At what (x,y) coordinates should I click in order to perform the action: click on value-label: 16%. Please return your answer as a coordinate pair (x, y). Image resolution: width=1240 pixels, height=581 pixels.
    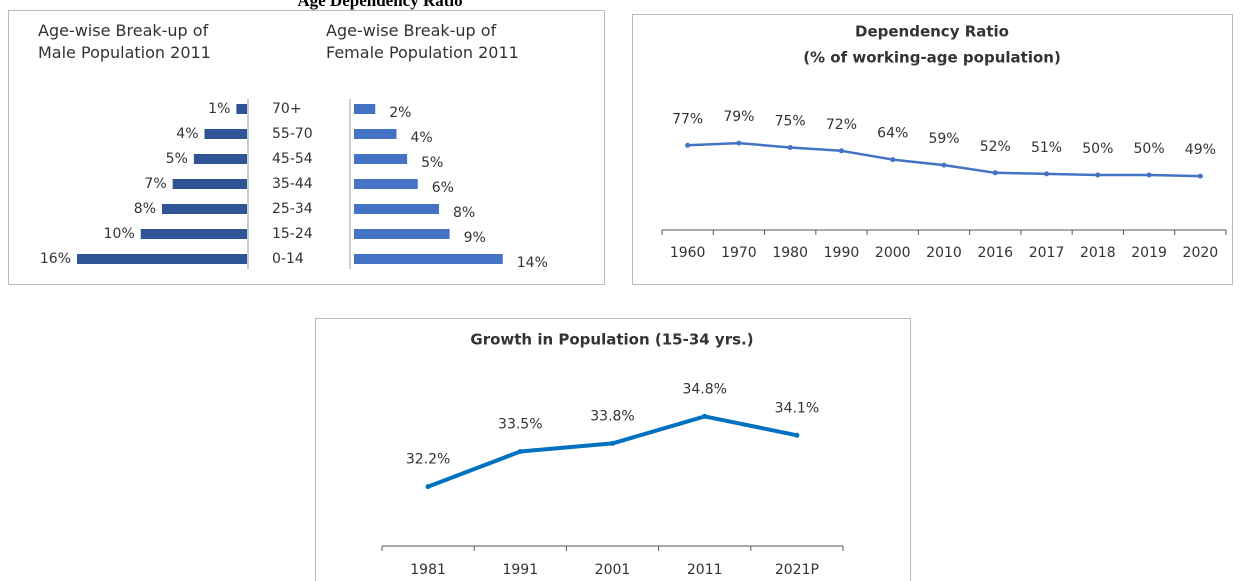
    Looking at the image, I should click on (55, 259).